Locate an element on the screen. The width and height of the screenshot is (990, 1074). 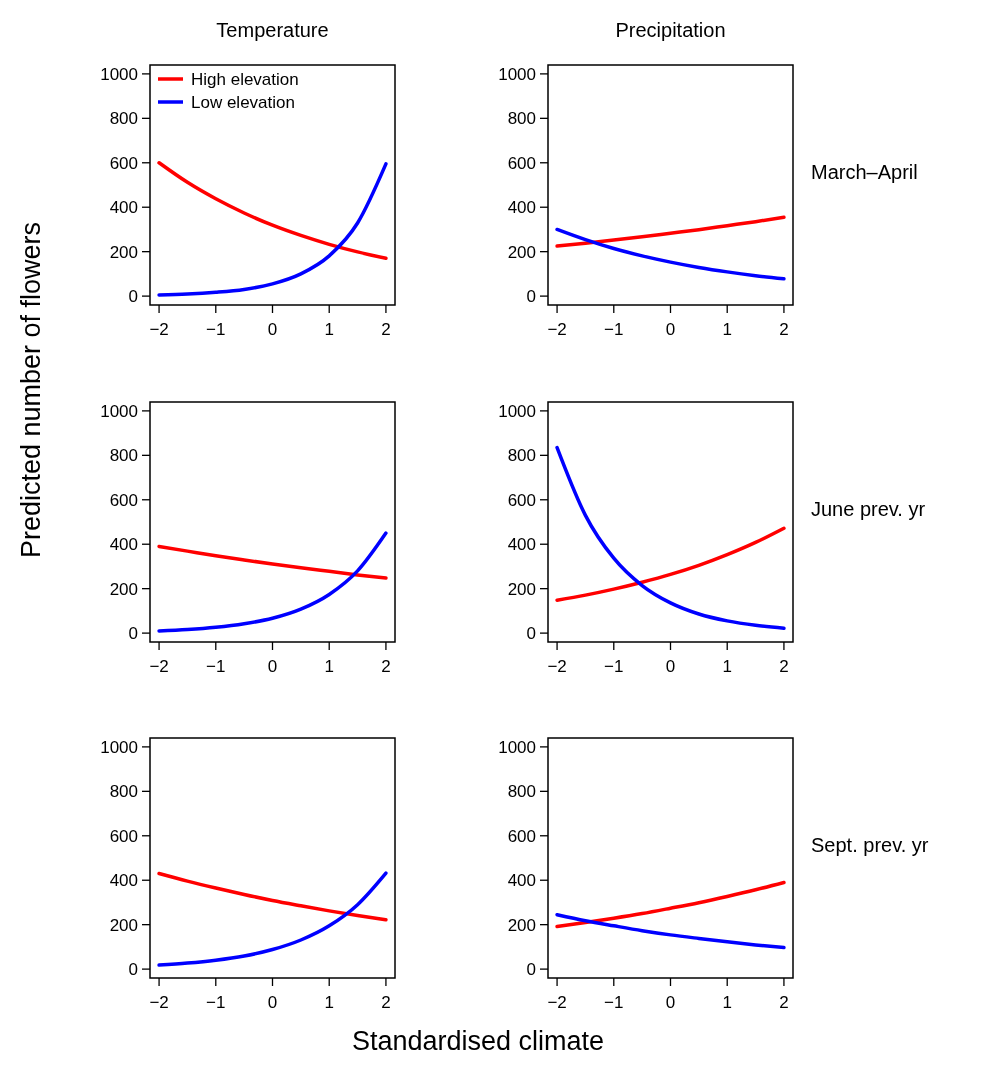
text: March–April is located at coordinates (864, 172).